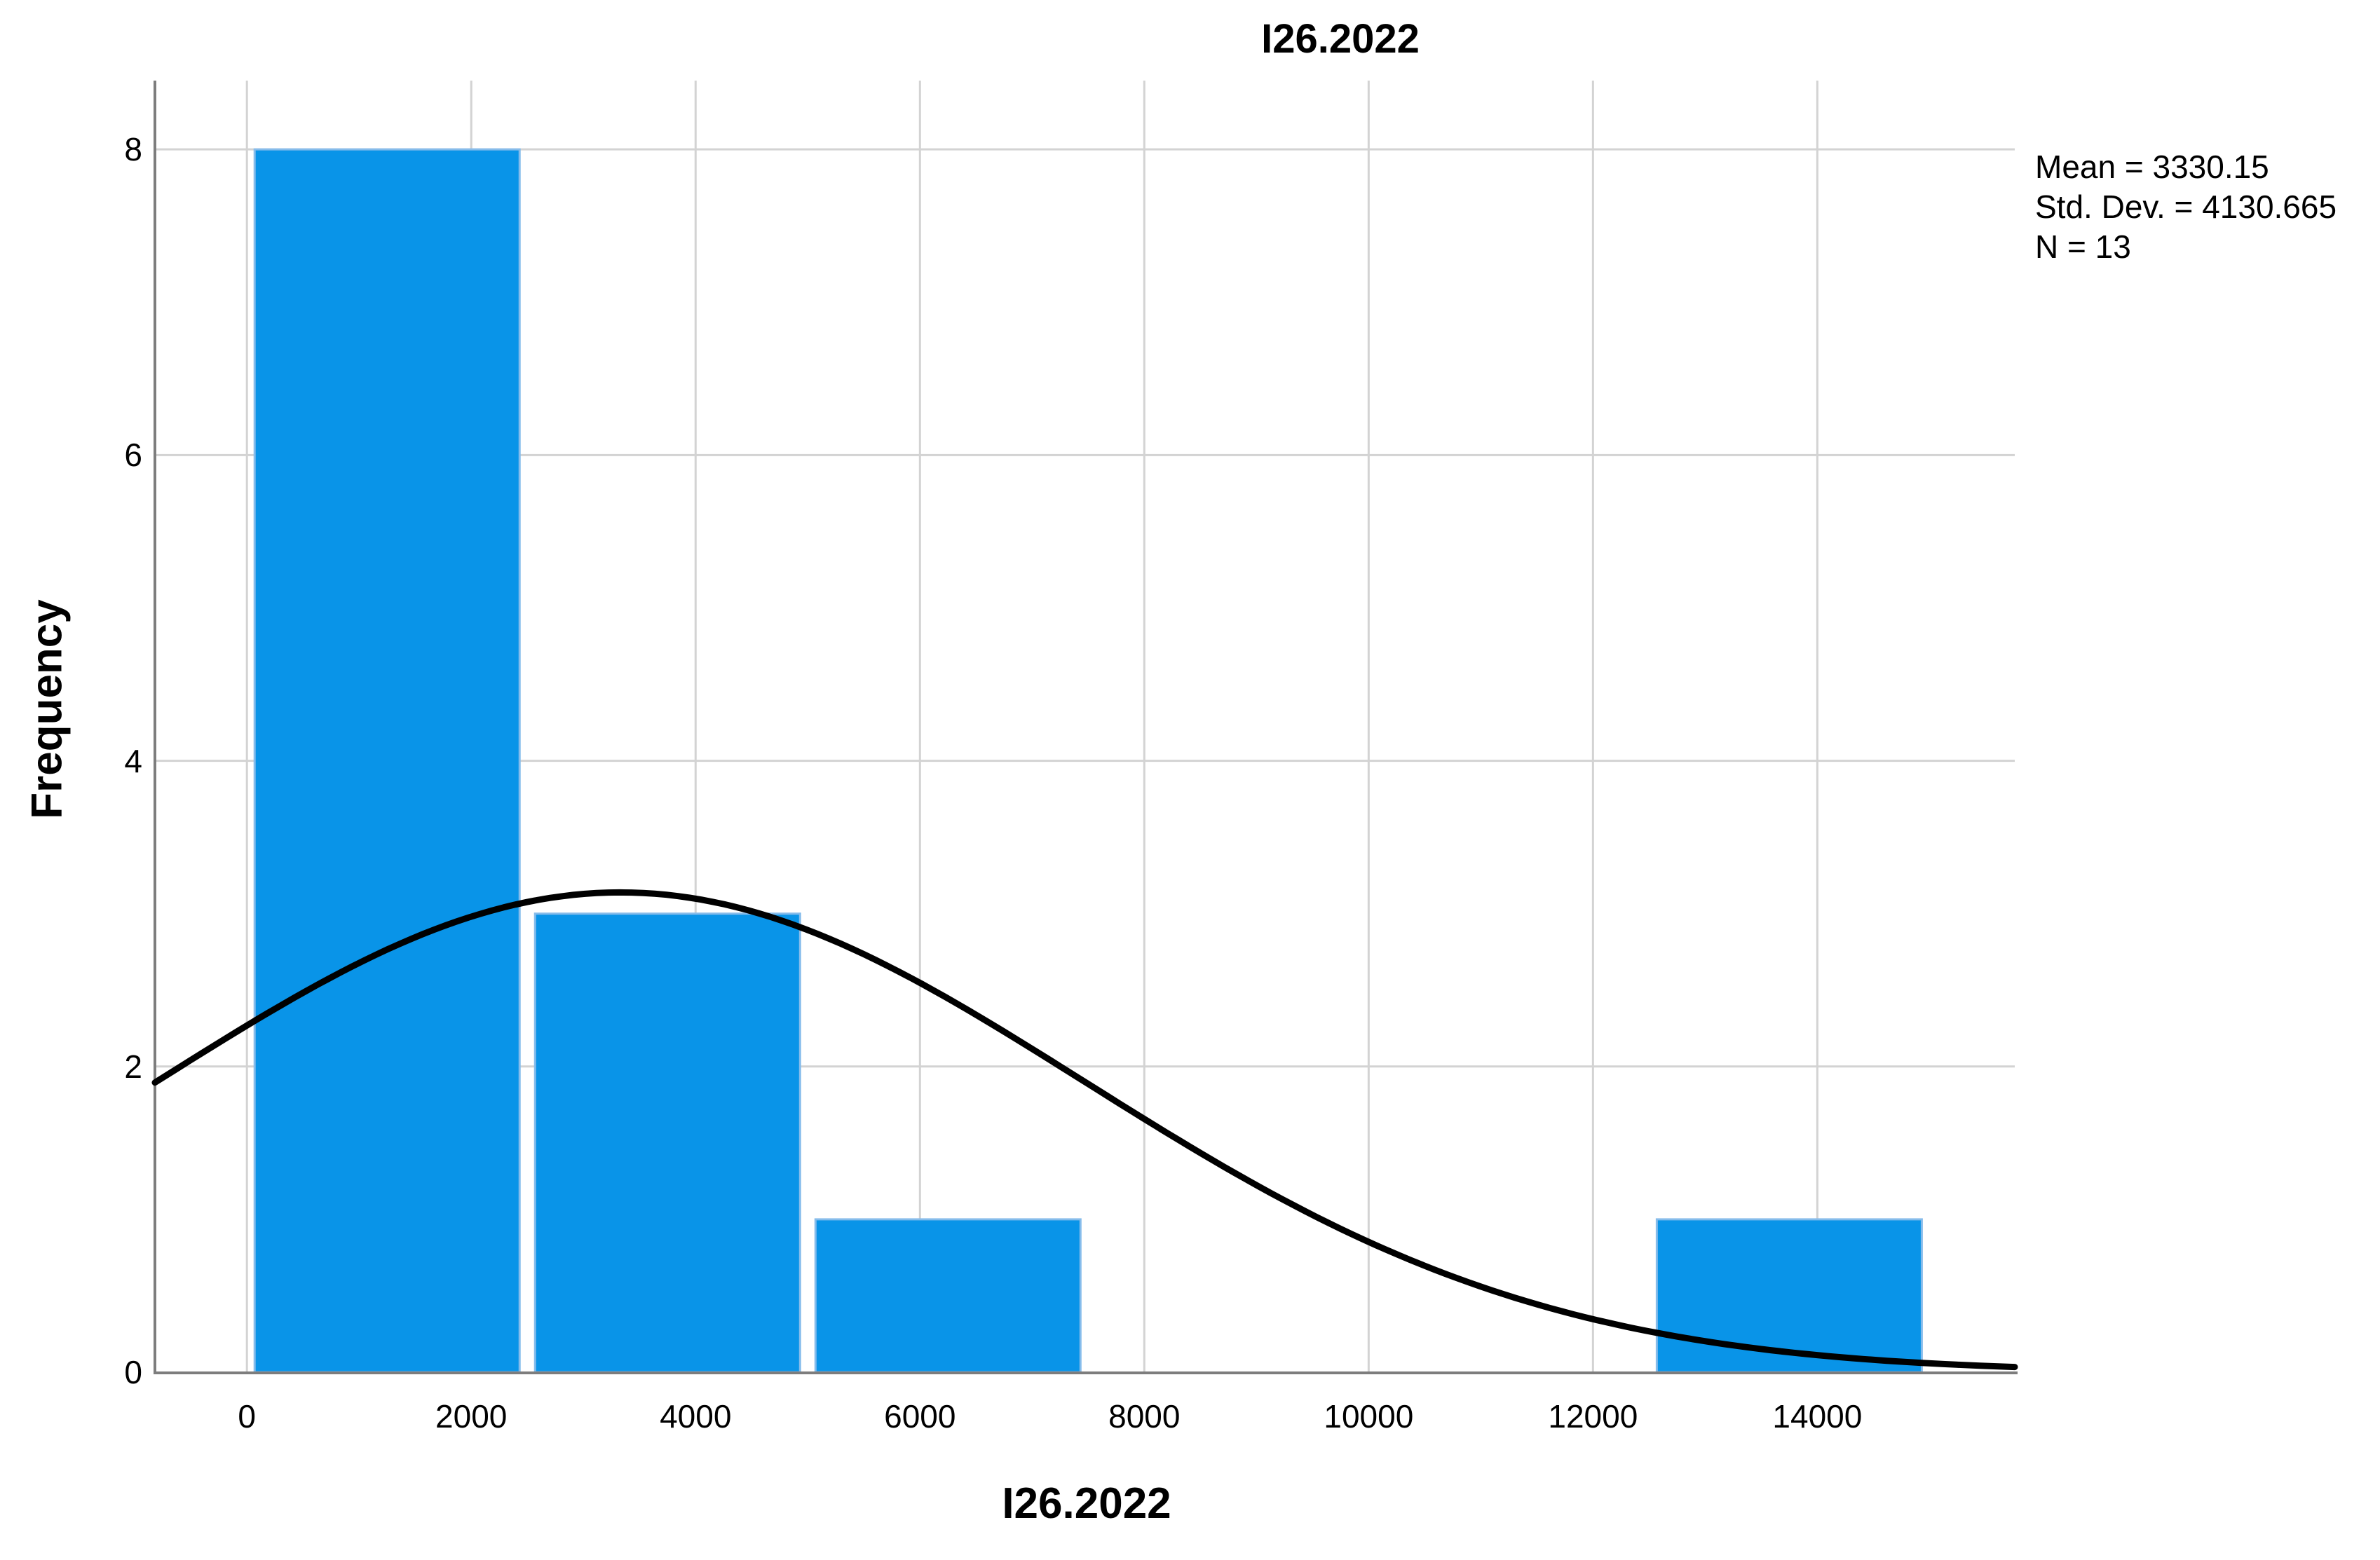  I want to click on x-tick-label: 8000, so click(1144, 1416).